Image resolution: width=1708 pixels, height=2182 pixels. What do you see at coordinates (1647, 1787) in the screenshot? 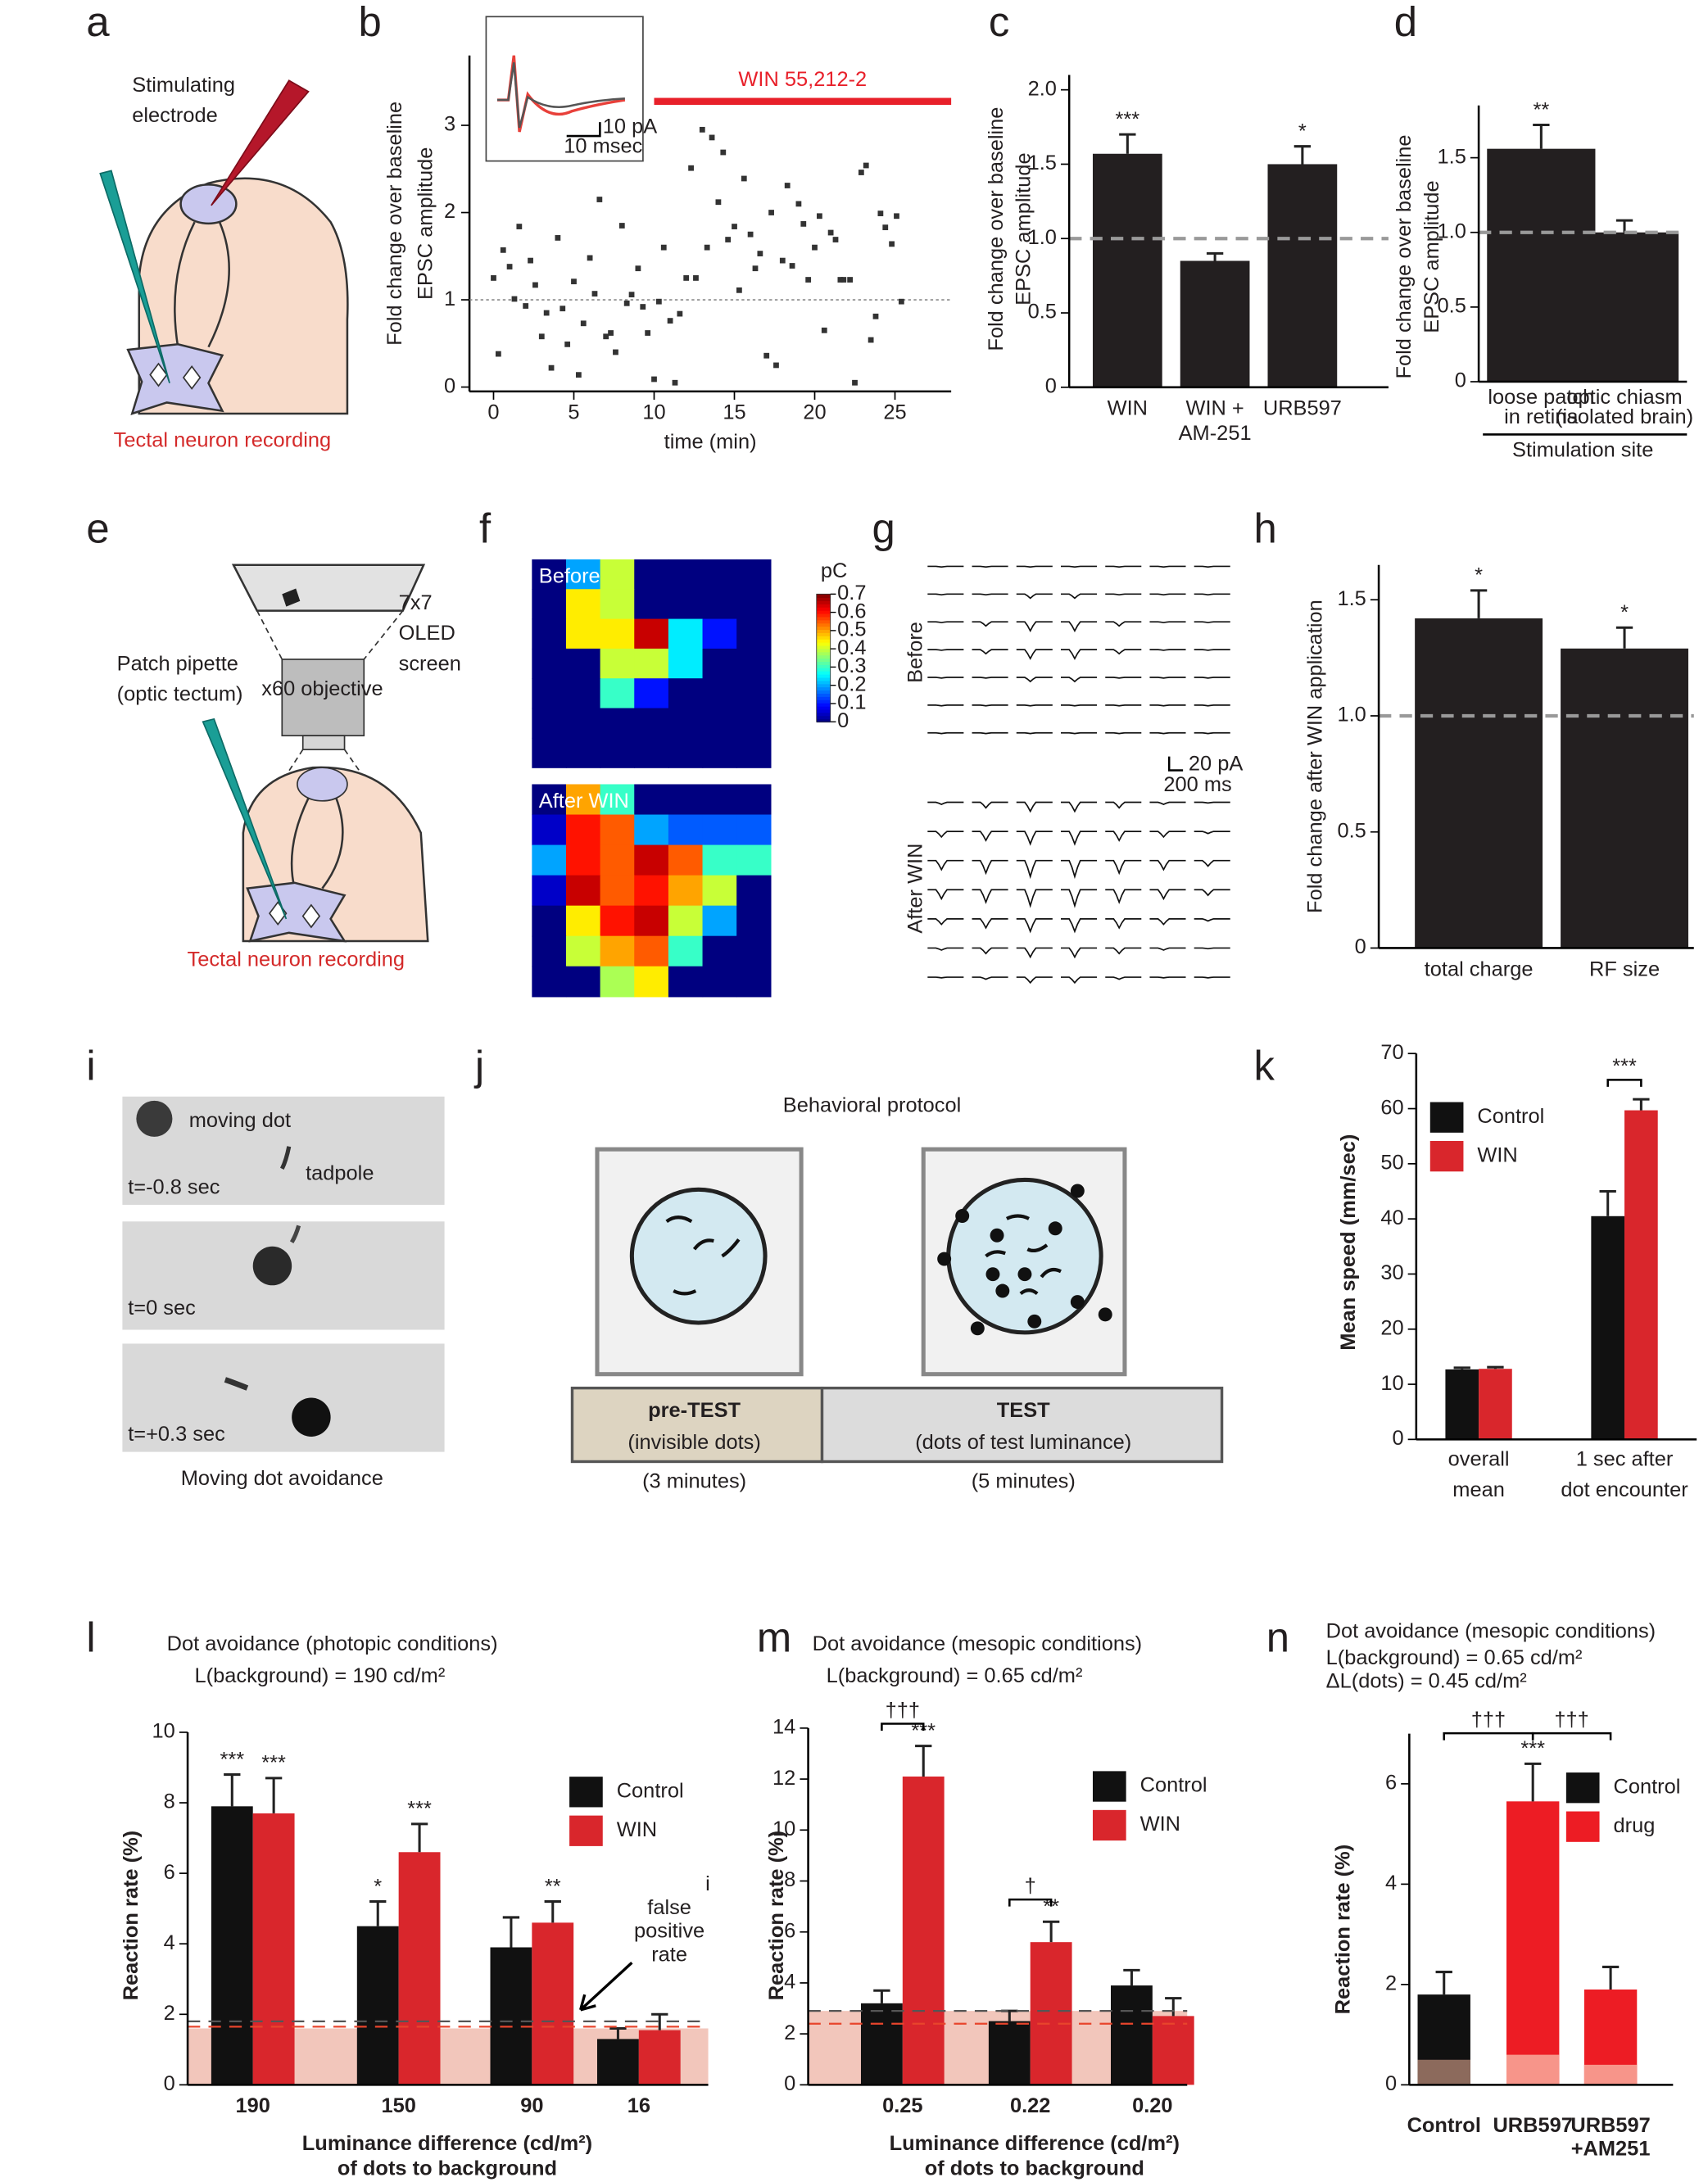
I see `legend-label: Control` at bounding box center [1647, 1787].